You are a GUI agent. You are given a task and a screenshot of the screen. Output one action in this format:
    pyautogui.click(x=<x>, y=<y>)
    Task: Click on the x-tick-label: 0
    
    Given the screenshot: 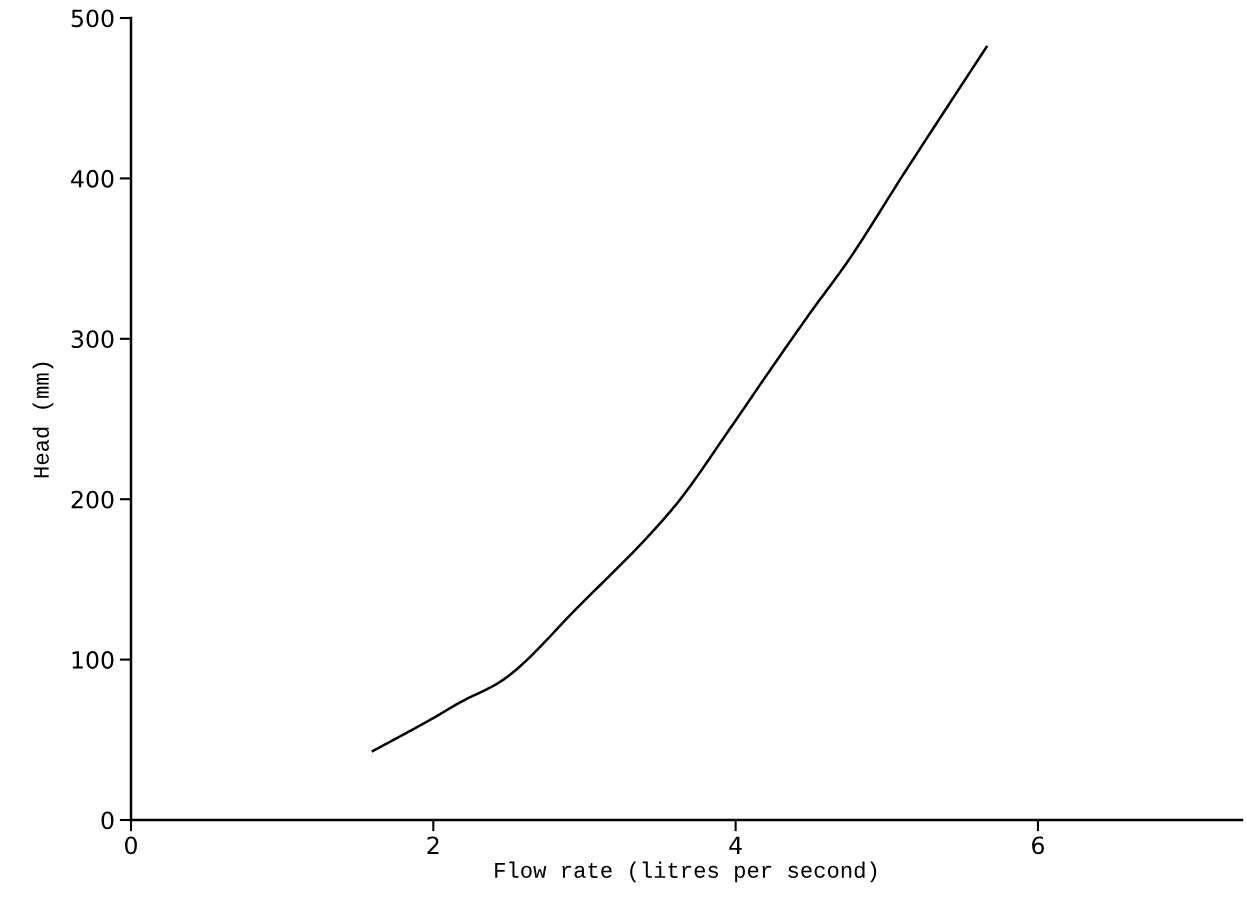 What is the action you would take?
    pyautogui.click(x=131, y=845)
    